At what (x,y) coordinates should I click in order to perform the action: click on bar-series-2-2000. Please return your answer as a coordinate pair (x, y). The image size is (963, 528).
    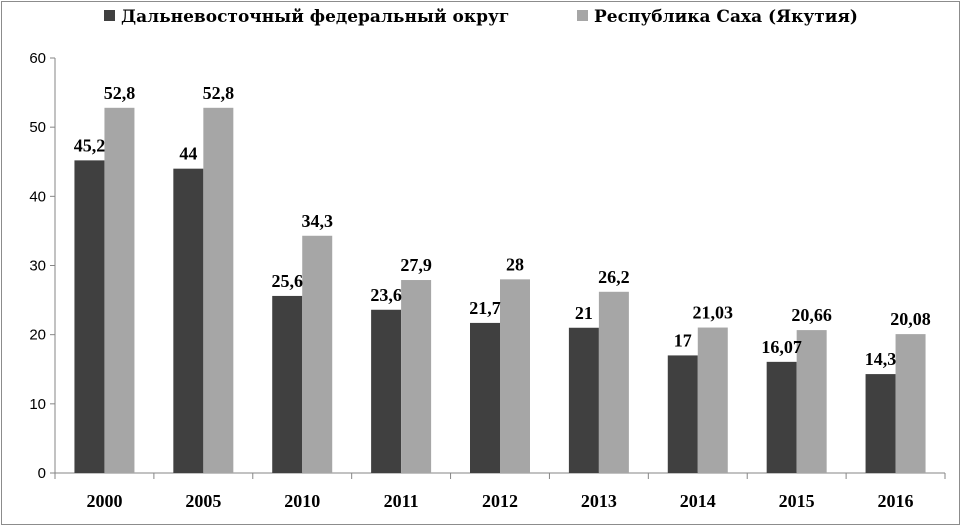
    Looking at the image, I should click on (119, 290).